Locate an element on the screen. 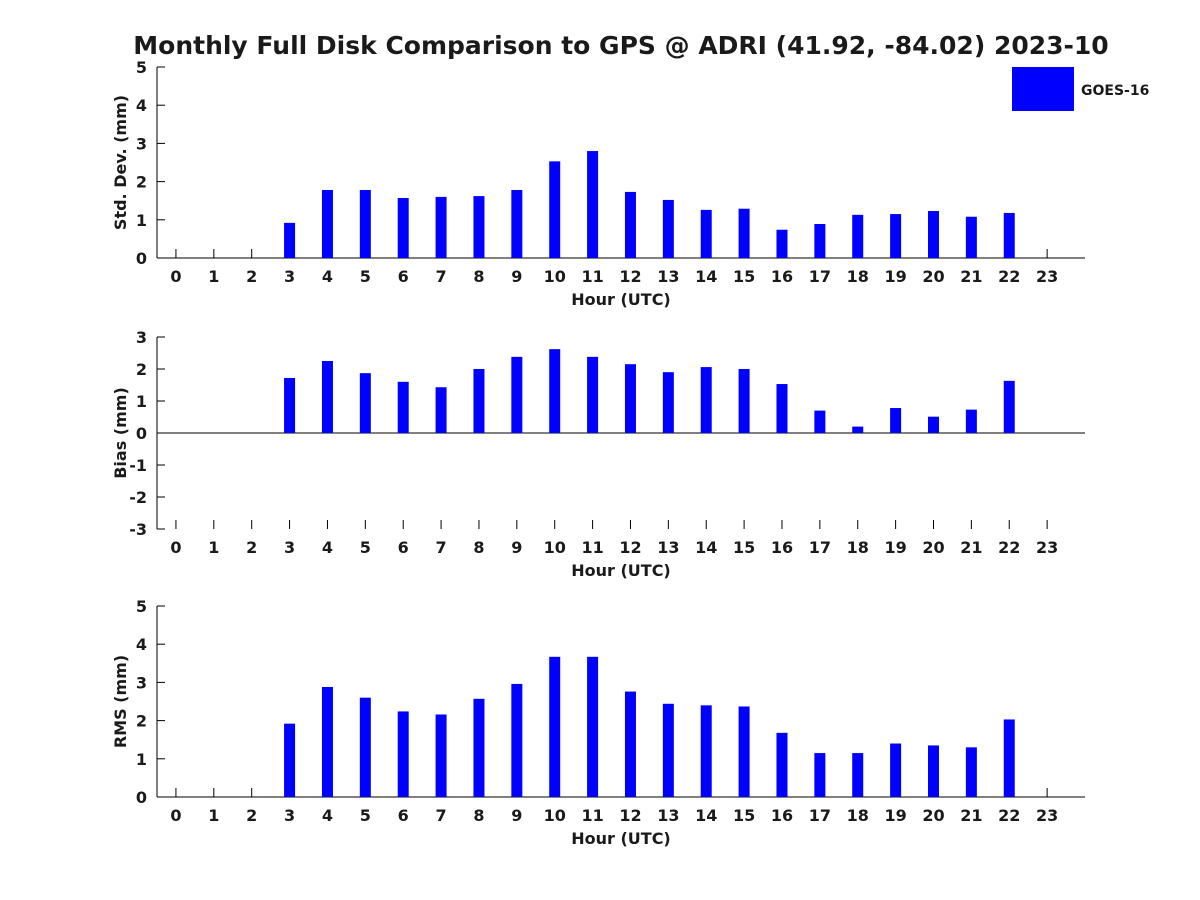  bias-x-tick-label: 9 is located at coordinates (516, 547).